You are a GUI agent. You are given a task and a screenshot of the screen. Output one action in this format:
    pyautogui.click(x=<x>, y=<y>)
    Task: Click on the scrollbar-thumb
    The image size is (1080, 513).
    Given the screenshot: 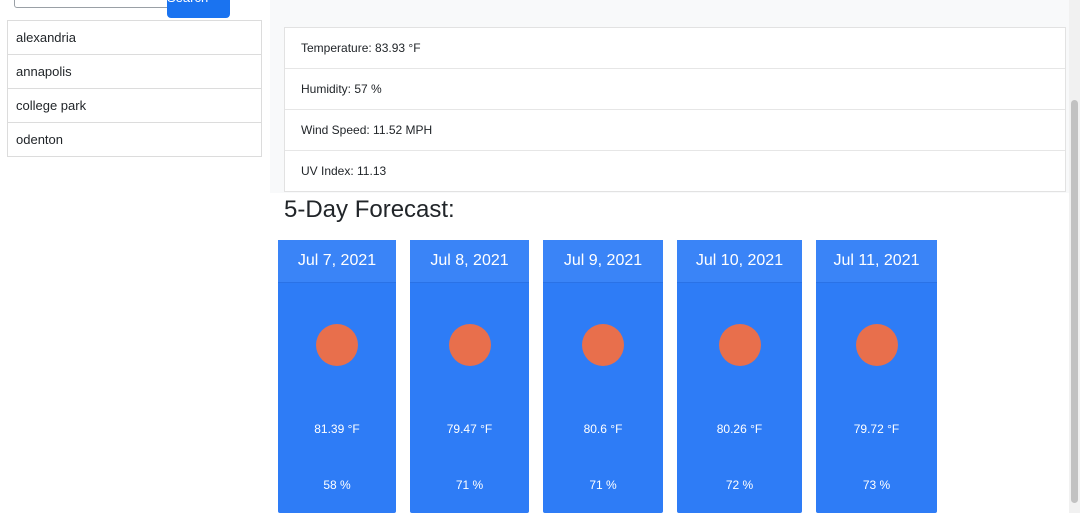 What is the action you would take?
    pyautogui.click(x=1074, y=301)
    